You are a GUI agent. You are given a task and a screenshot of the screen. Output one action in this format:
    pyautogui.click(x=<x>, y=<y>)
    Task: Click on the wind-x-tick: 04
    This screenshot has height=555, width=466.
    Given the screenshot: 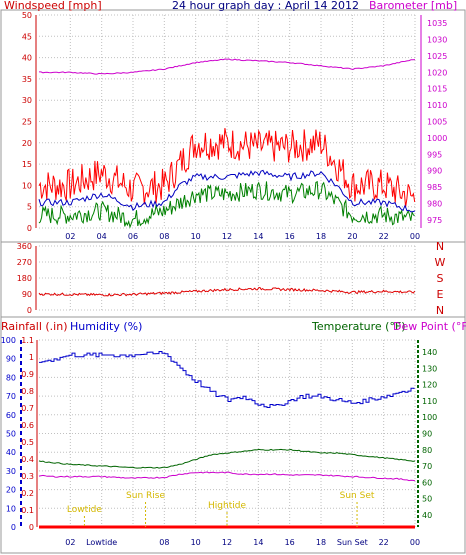 What is the action you would take?
    pyautogui.click(x=102, y=236)
    